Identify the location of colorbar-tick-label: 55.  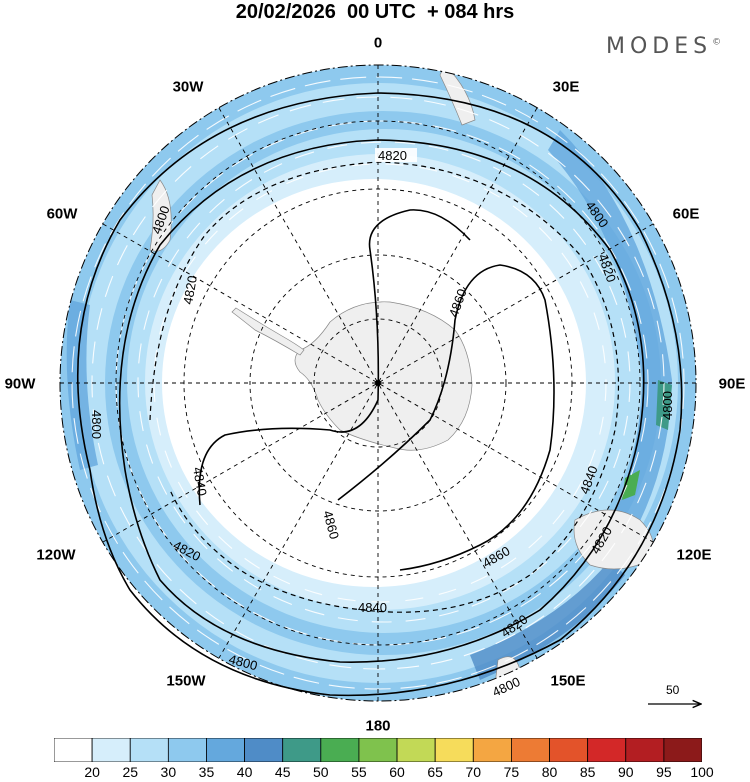
(359, 772).